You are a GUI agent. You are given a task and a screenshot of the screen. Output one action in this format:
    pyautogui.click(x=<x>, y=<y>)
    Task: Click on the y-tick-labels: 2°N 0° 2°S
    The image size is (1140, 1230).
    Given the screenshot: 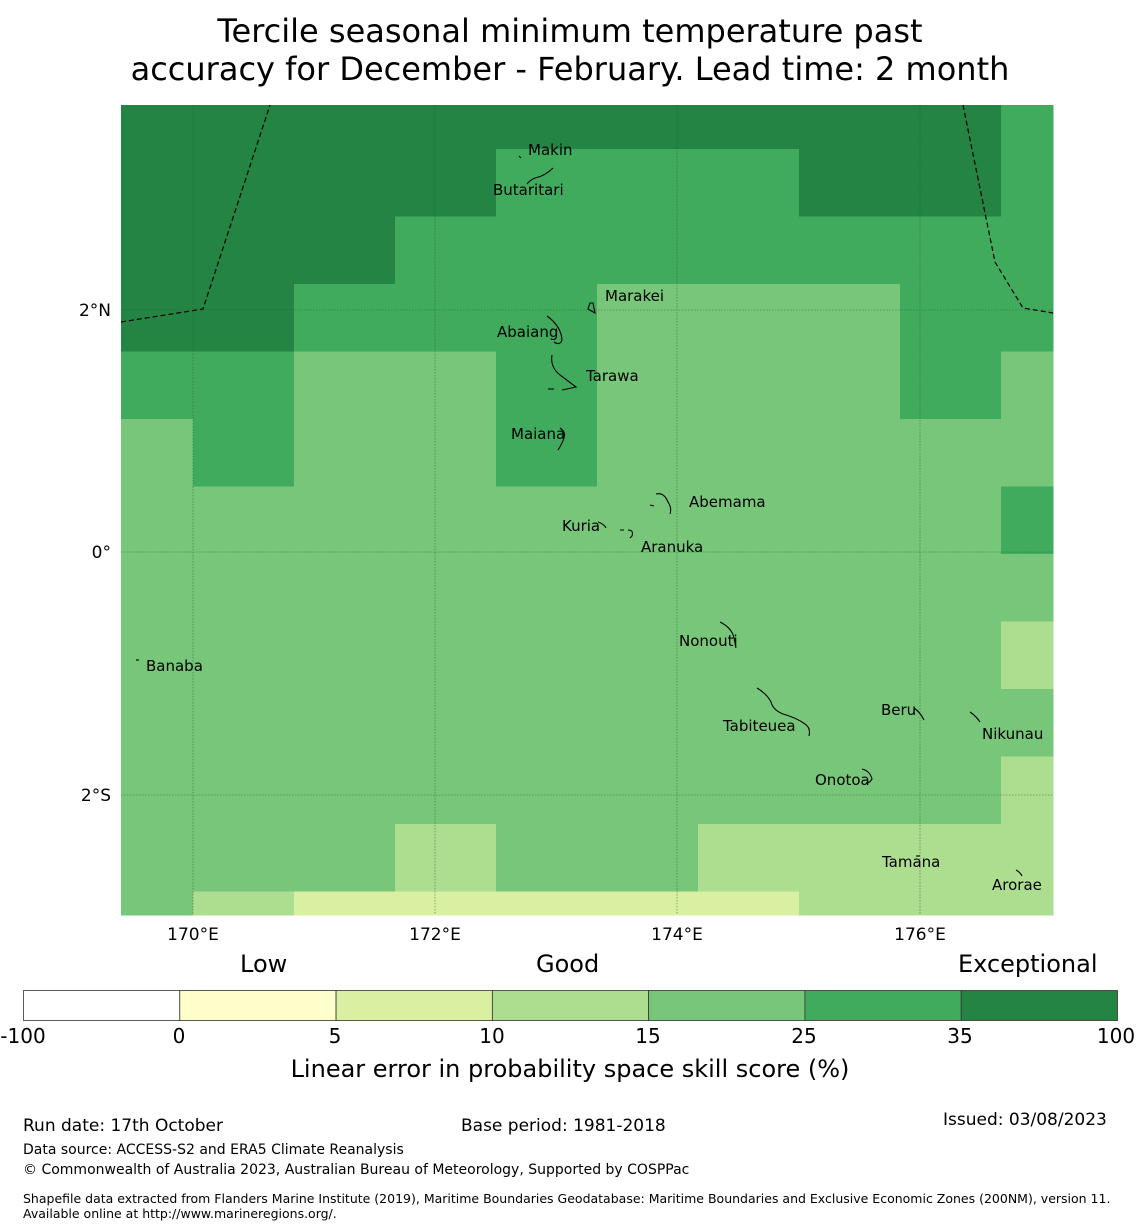 What is the action you would take?
    pyautogui.click(x=95, y=553)
    